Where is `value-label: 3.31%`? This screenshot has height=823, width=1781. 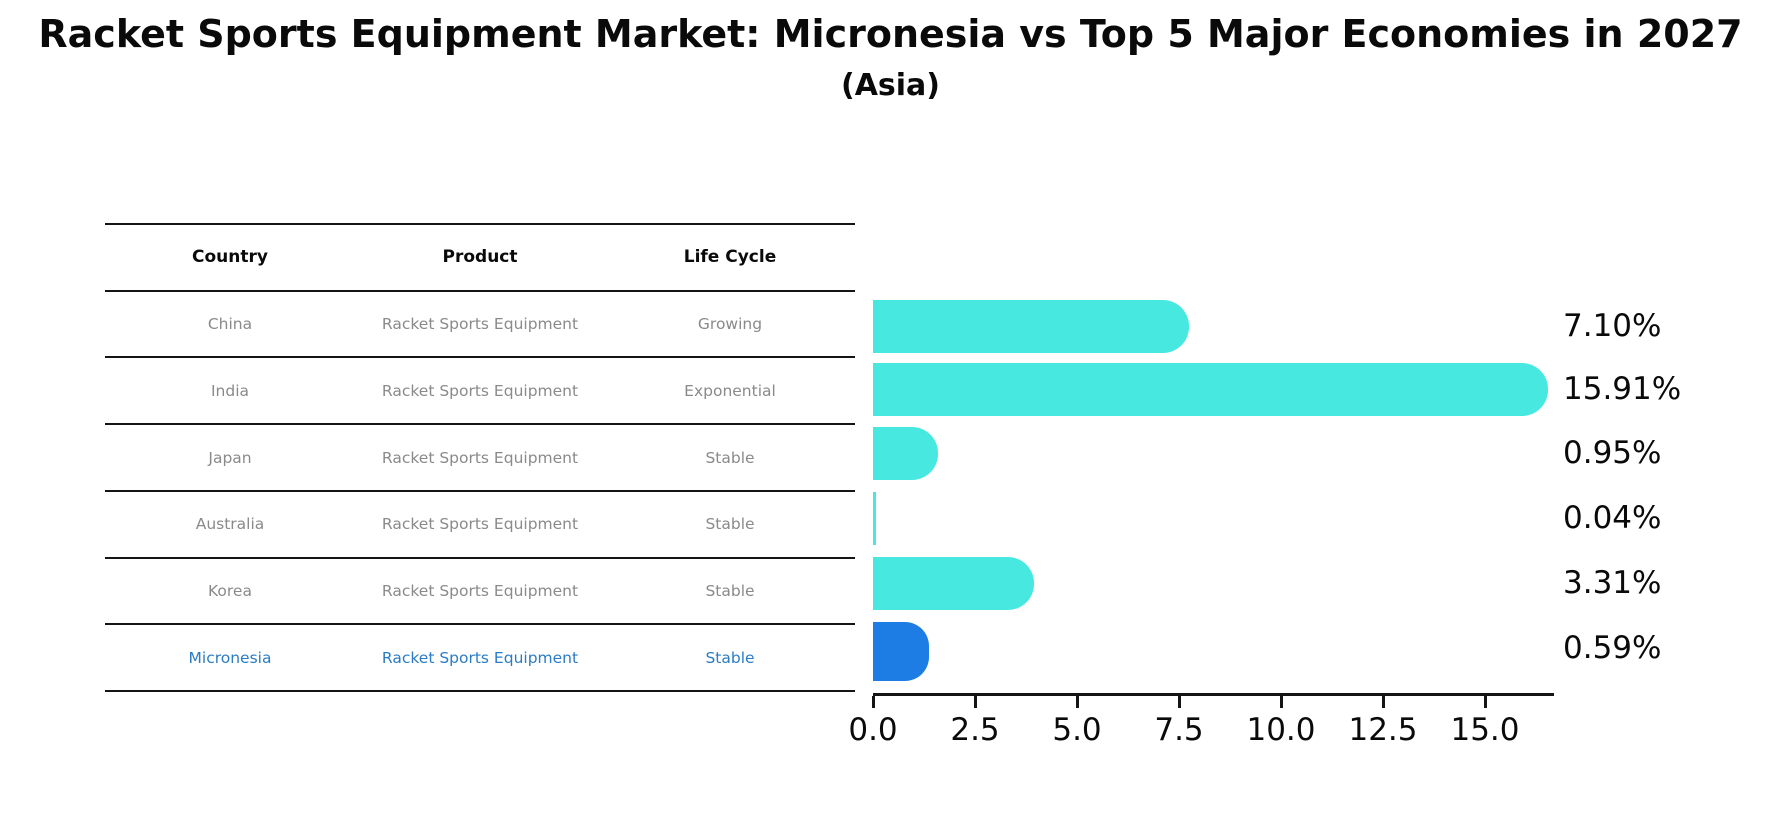 value-label: 3.31% is located at coordinates (1612, 583).